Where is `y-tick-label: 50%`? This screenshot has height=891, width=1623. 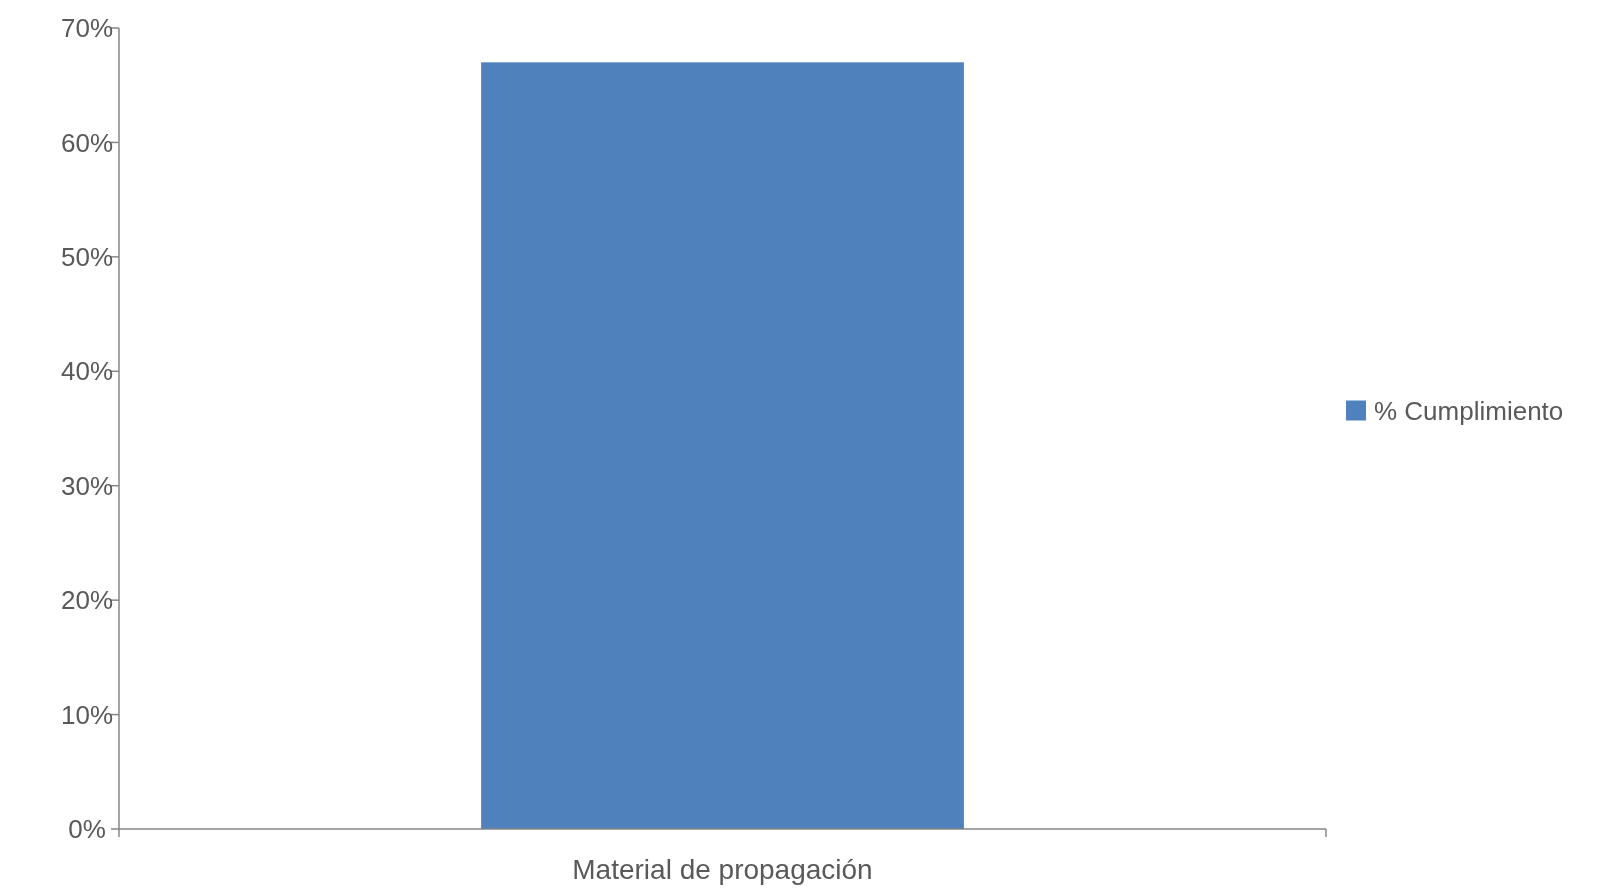
y-tick-label: 50% is located at coordinates (87, 256).